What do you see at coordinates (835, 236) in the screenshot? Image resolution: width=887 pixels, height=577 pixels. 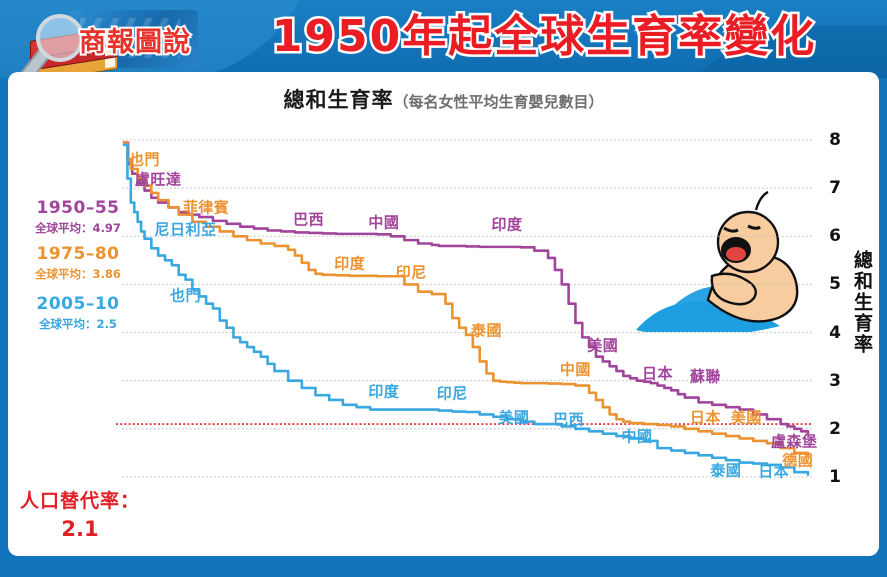 I see `y-tick-6: 6` at bounding box center [835, 236].